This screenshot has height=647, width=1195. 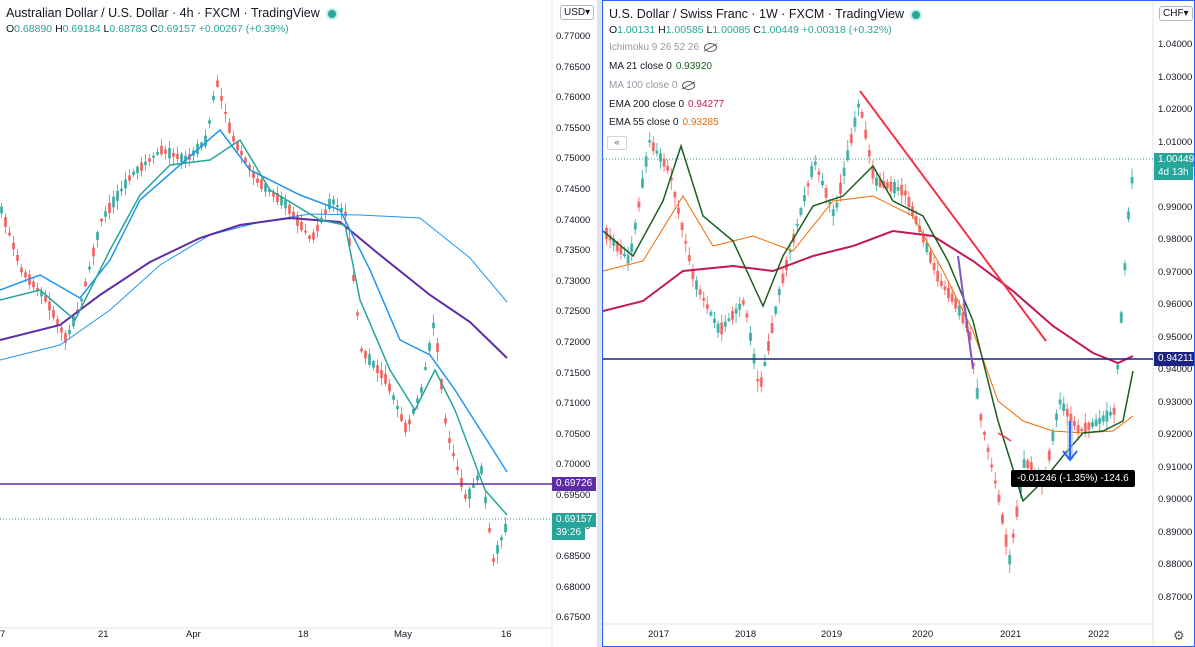 What do you see at coordinates (663, 47) in the screenshot?
I see `indicator-ichimoku: Ichimoku 9 26 52 26` at bounding box center [663, 47].